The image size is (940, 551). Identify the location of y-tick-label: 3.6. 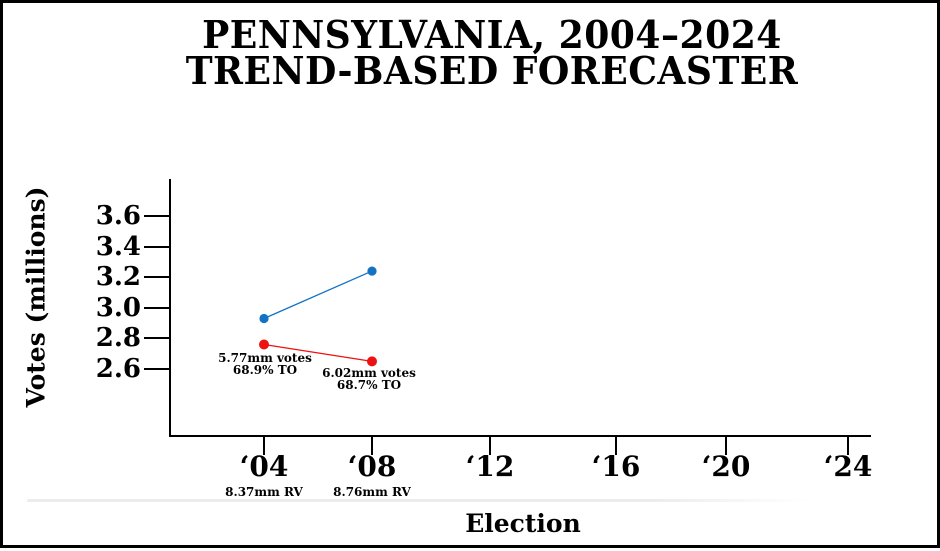
(118, 216).